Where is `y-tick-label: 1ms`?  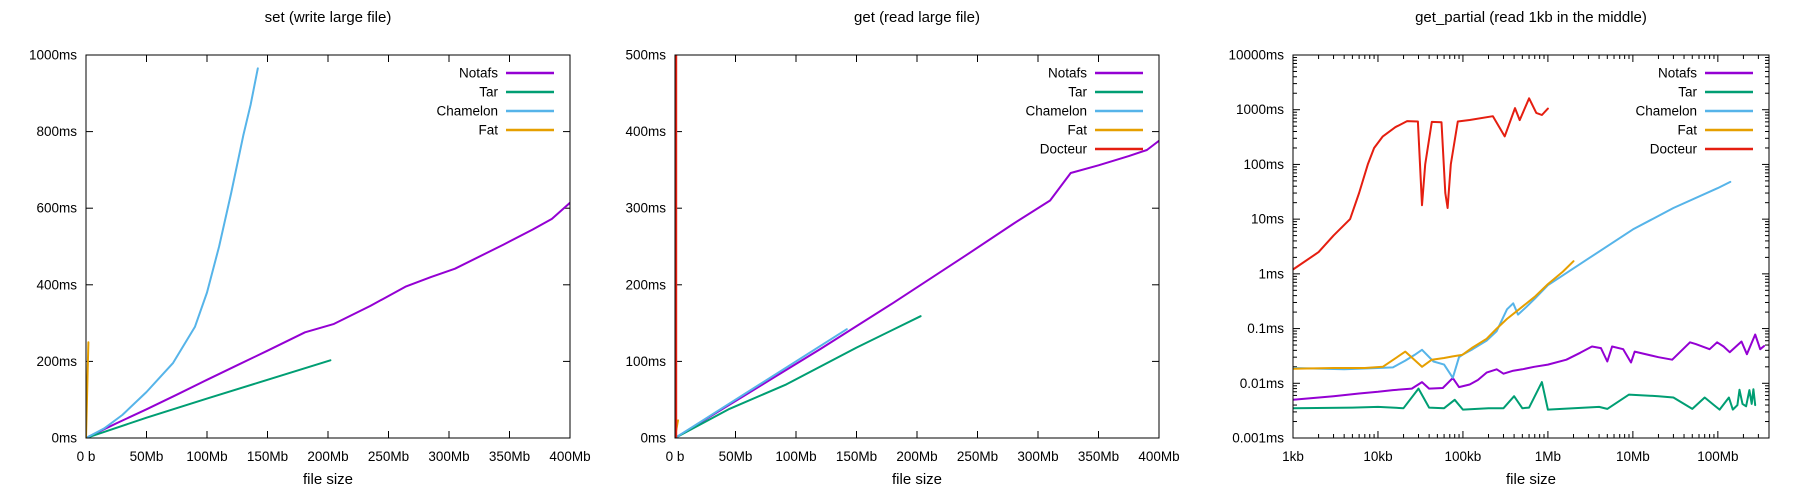
y-tick-label: 1ms is located at coordinates (1271, 273).